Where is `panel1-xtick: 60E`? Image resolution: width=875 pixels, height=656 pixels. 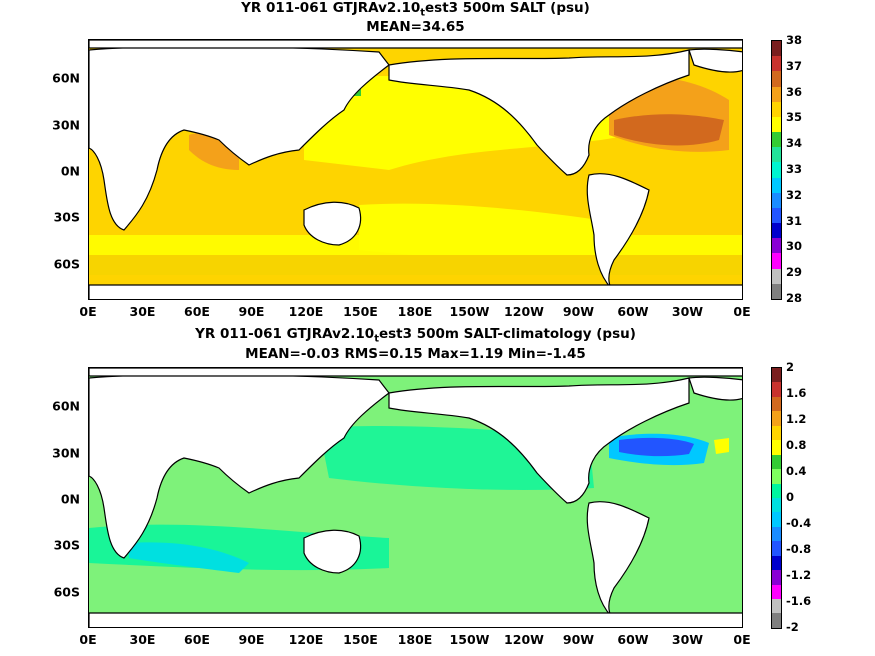
panel1-xtick: 60E is located at coordinates (197, 311).